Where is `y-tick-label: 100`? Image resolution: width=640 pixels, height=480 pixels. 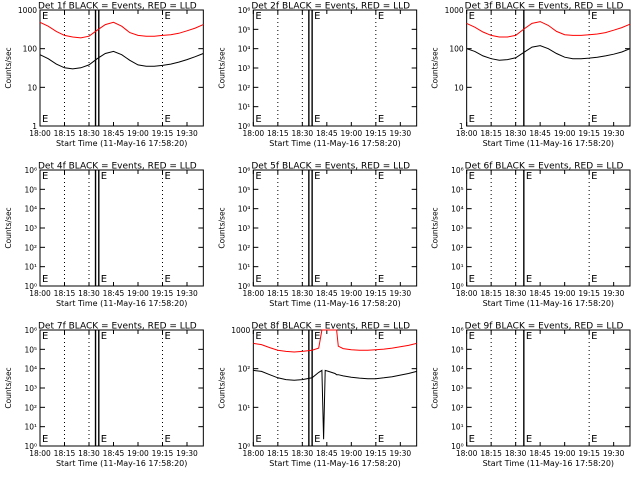 y-tick-label: 100 is located at coordinates (456, 49).